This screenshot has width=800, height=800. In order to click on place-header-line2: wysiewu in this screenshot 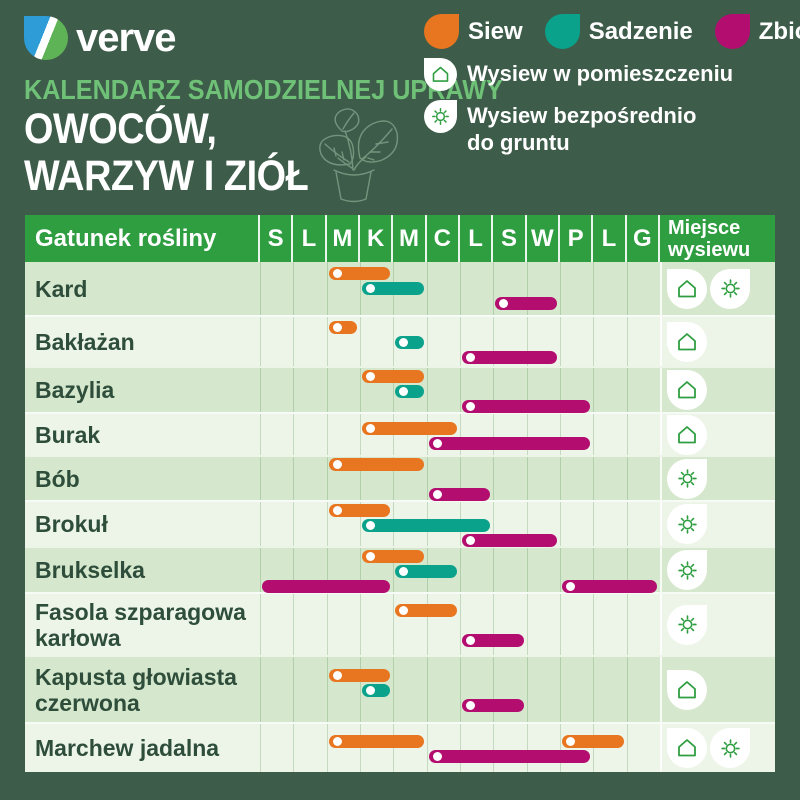, I will do `click(709, 249)`.